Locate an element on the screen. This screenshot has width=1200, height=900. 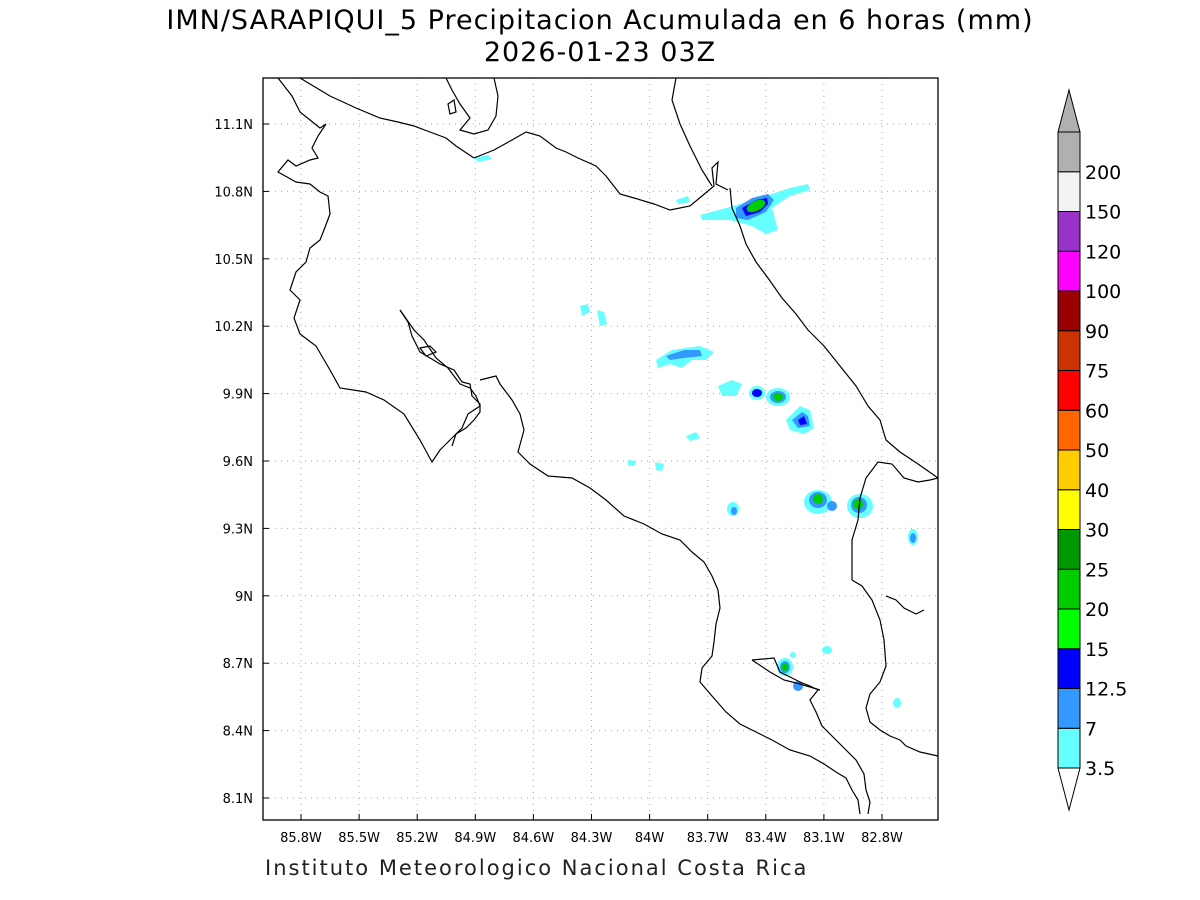
legend-label: 30 is located at coordinates (1097, 531).